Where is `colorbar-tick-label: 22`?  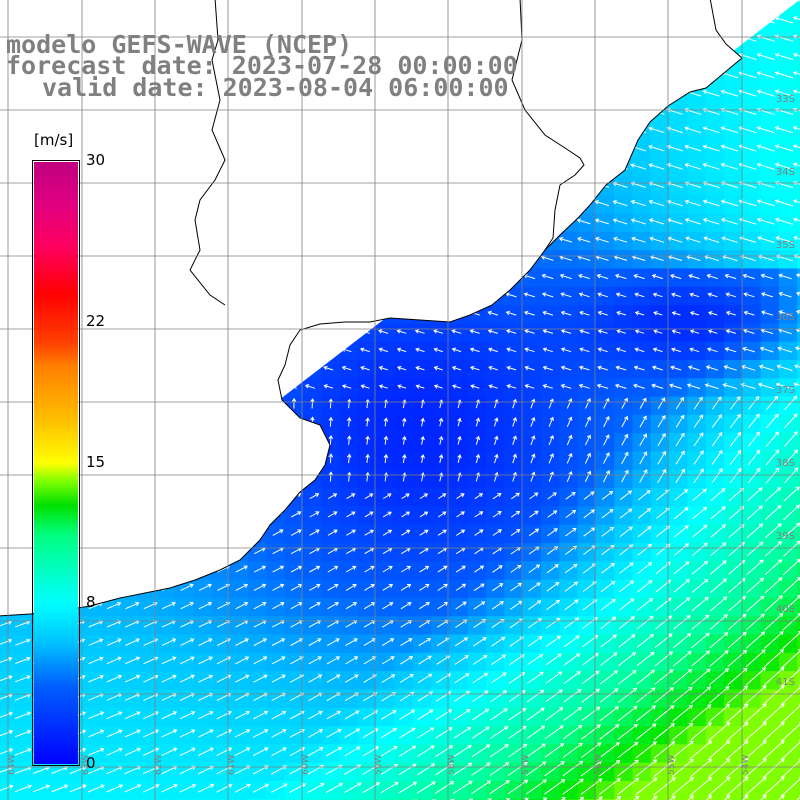 colorbar-tick-label: 22 is located at coordinates (96, 321).